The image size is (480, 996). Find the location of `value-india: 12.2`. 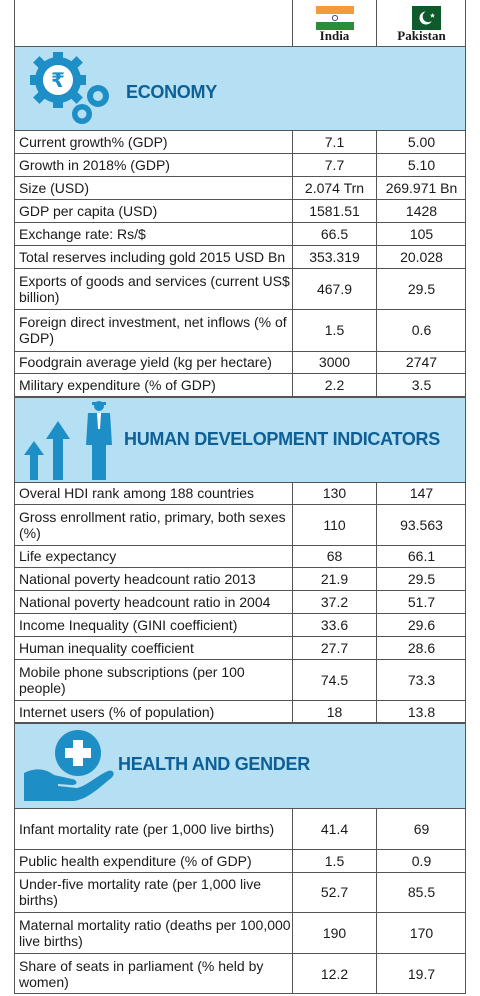

value-india: 12.2 is located at coordinates (334, 973).